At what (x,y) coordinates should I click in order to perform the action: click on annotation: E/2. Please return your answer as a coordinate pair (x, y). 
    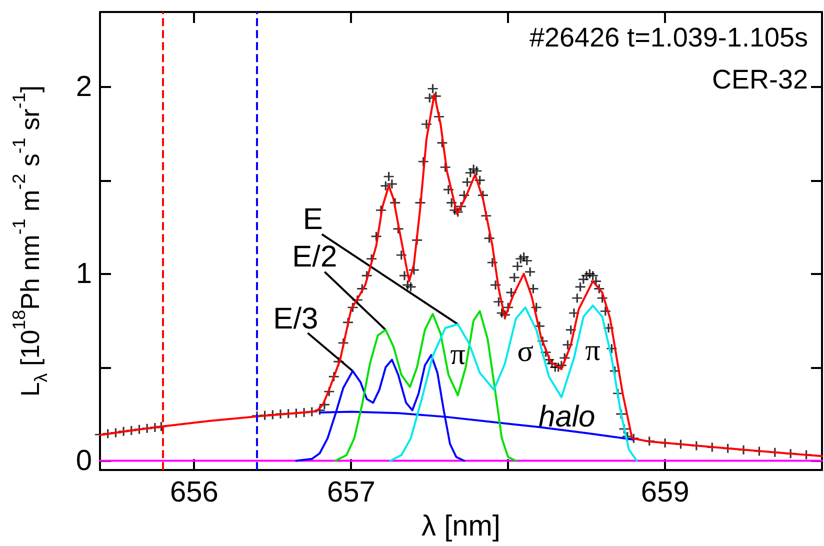
    Looking at the image, I should click on (315, 257).